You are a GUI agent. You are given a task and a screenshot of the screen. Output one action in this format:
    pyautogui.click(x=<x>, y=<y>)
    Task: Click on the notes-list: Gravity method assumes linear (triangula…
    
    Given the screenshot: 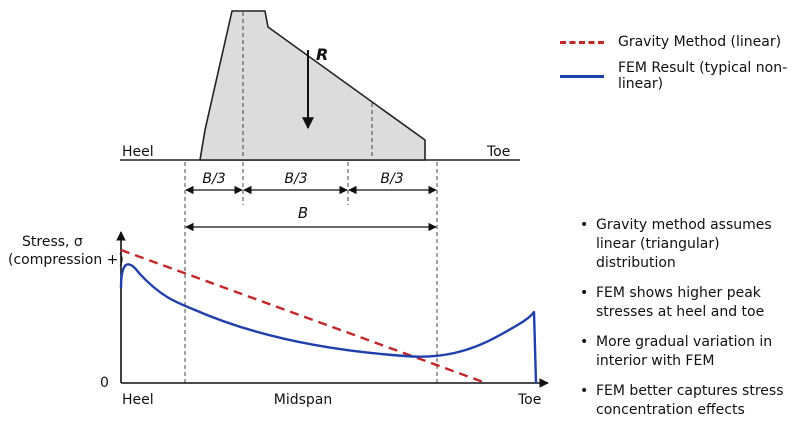 What is the action you would take?
    pyautogui.click(x=689, y=323)
    